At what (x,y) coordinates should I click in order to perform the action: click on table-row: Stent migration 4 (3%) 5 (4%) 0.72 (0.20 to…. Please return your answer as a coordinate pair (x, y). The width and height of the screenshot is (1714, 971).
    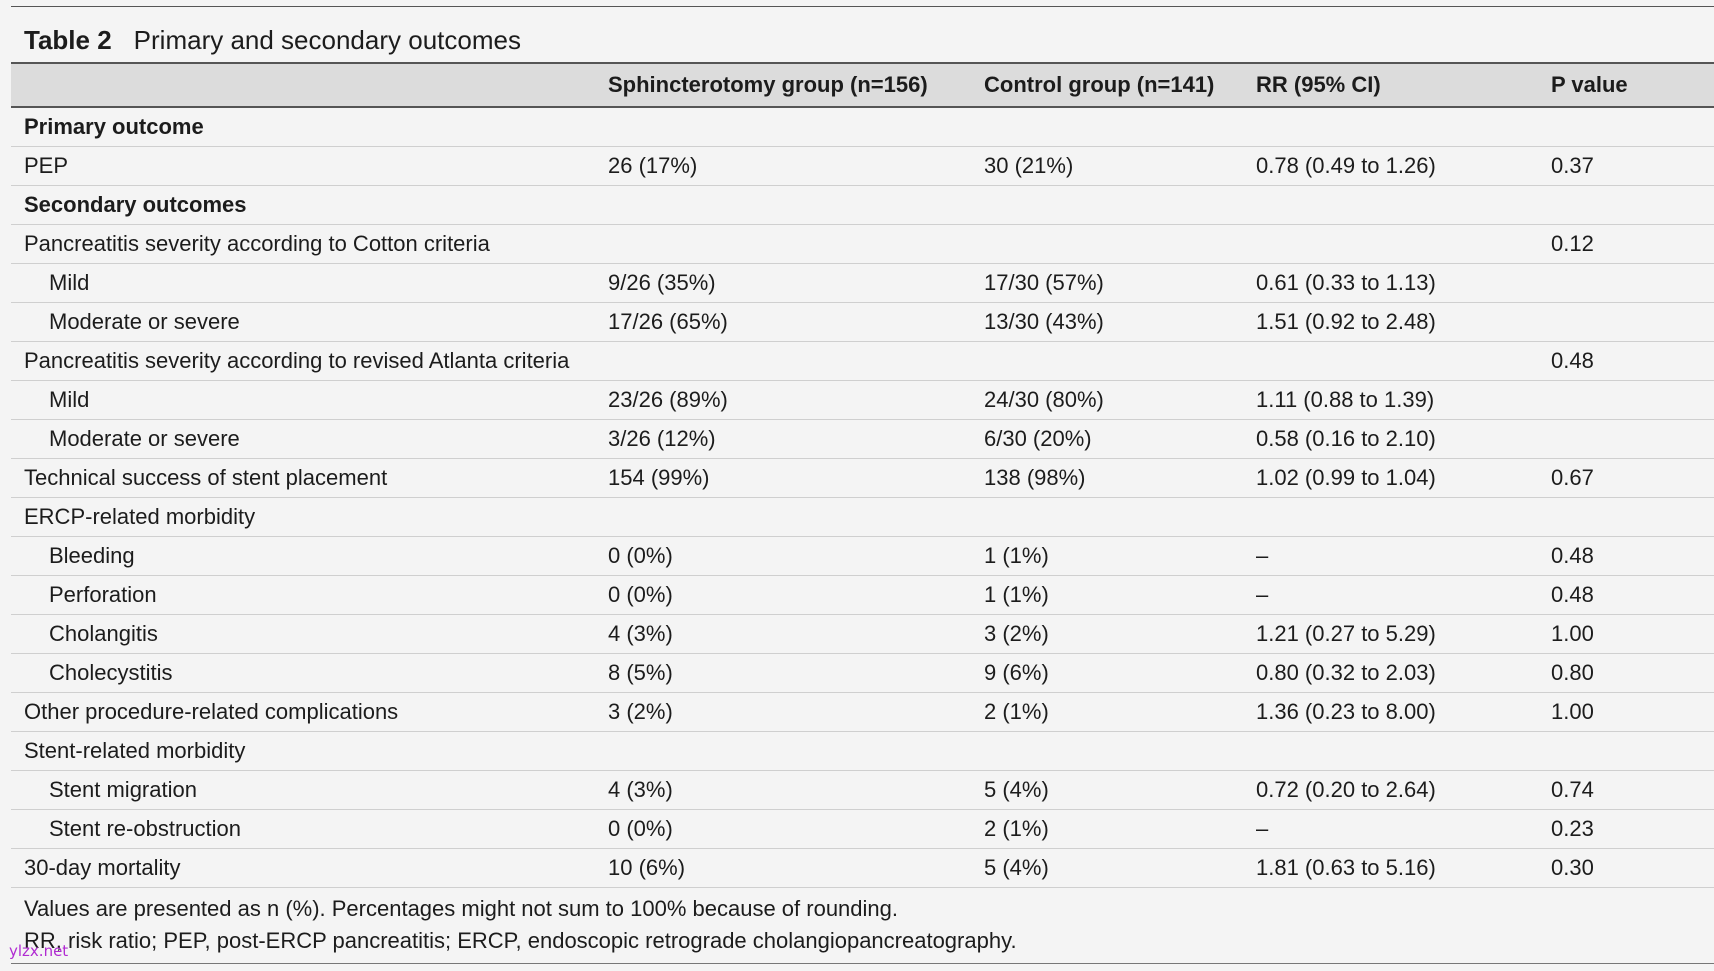
    Looking at the image, I should click on (862, 790).